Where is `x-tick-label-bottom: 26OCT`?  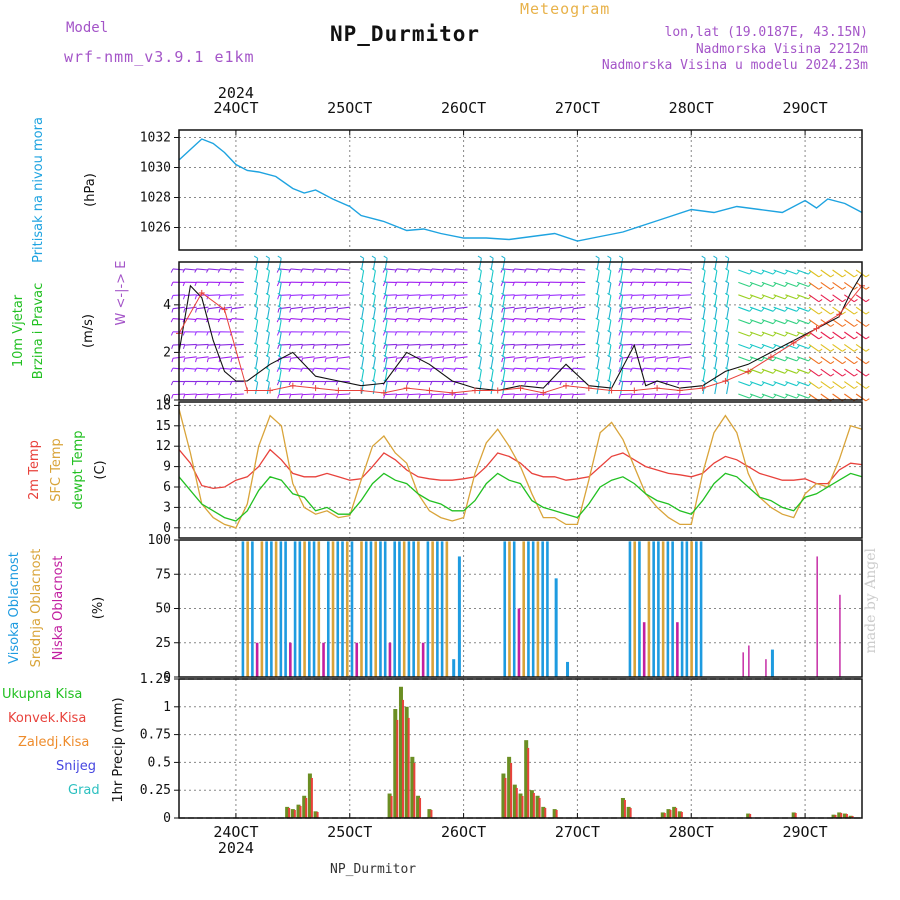 x-tick-label-bottom: 26OCT is located at coordinates (463, 832).